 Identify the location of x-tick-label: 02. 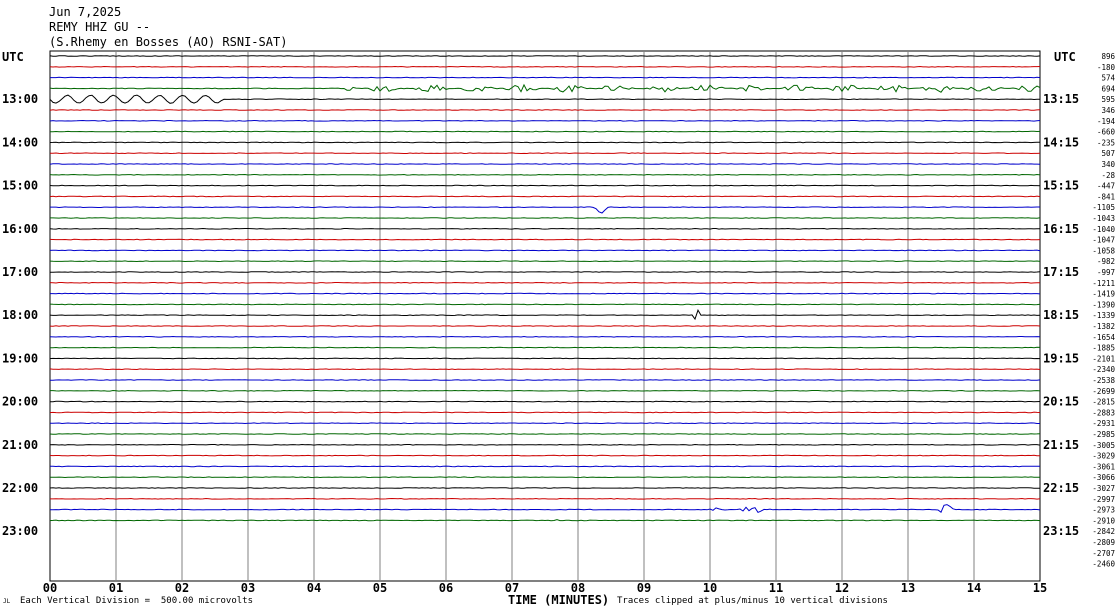
(182, 588).